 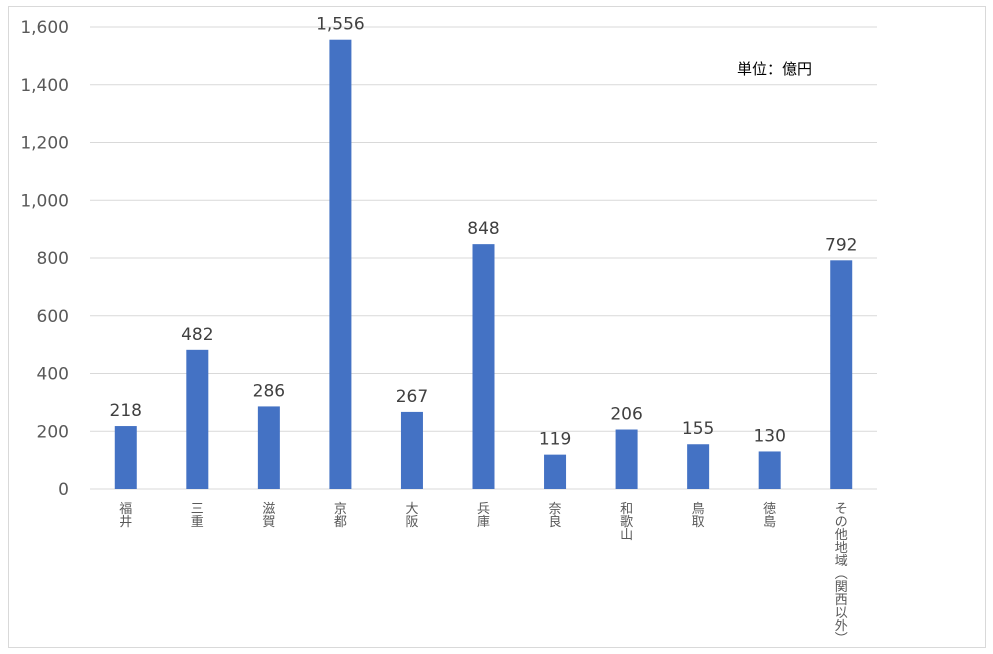 I want to click on y-tick-label: 400, so click(x=53, y=375).